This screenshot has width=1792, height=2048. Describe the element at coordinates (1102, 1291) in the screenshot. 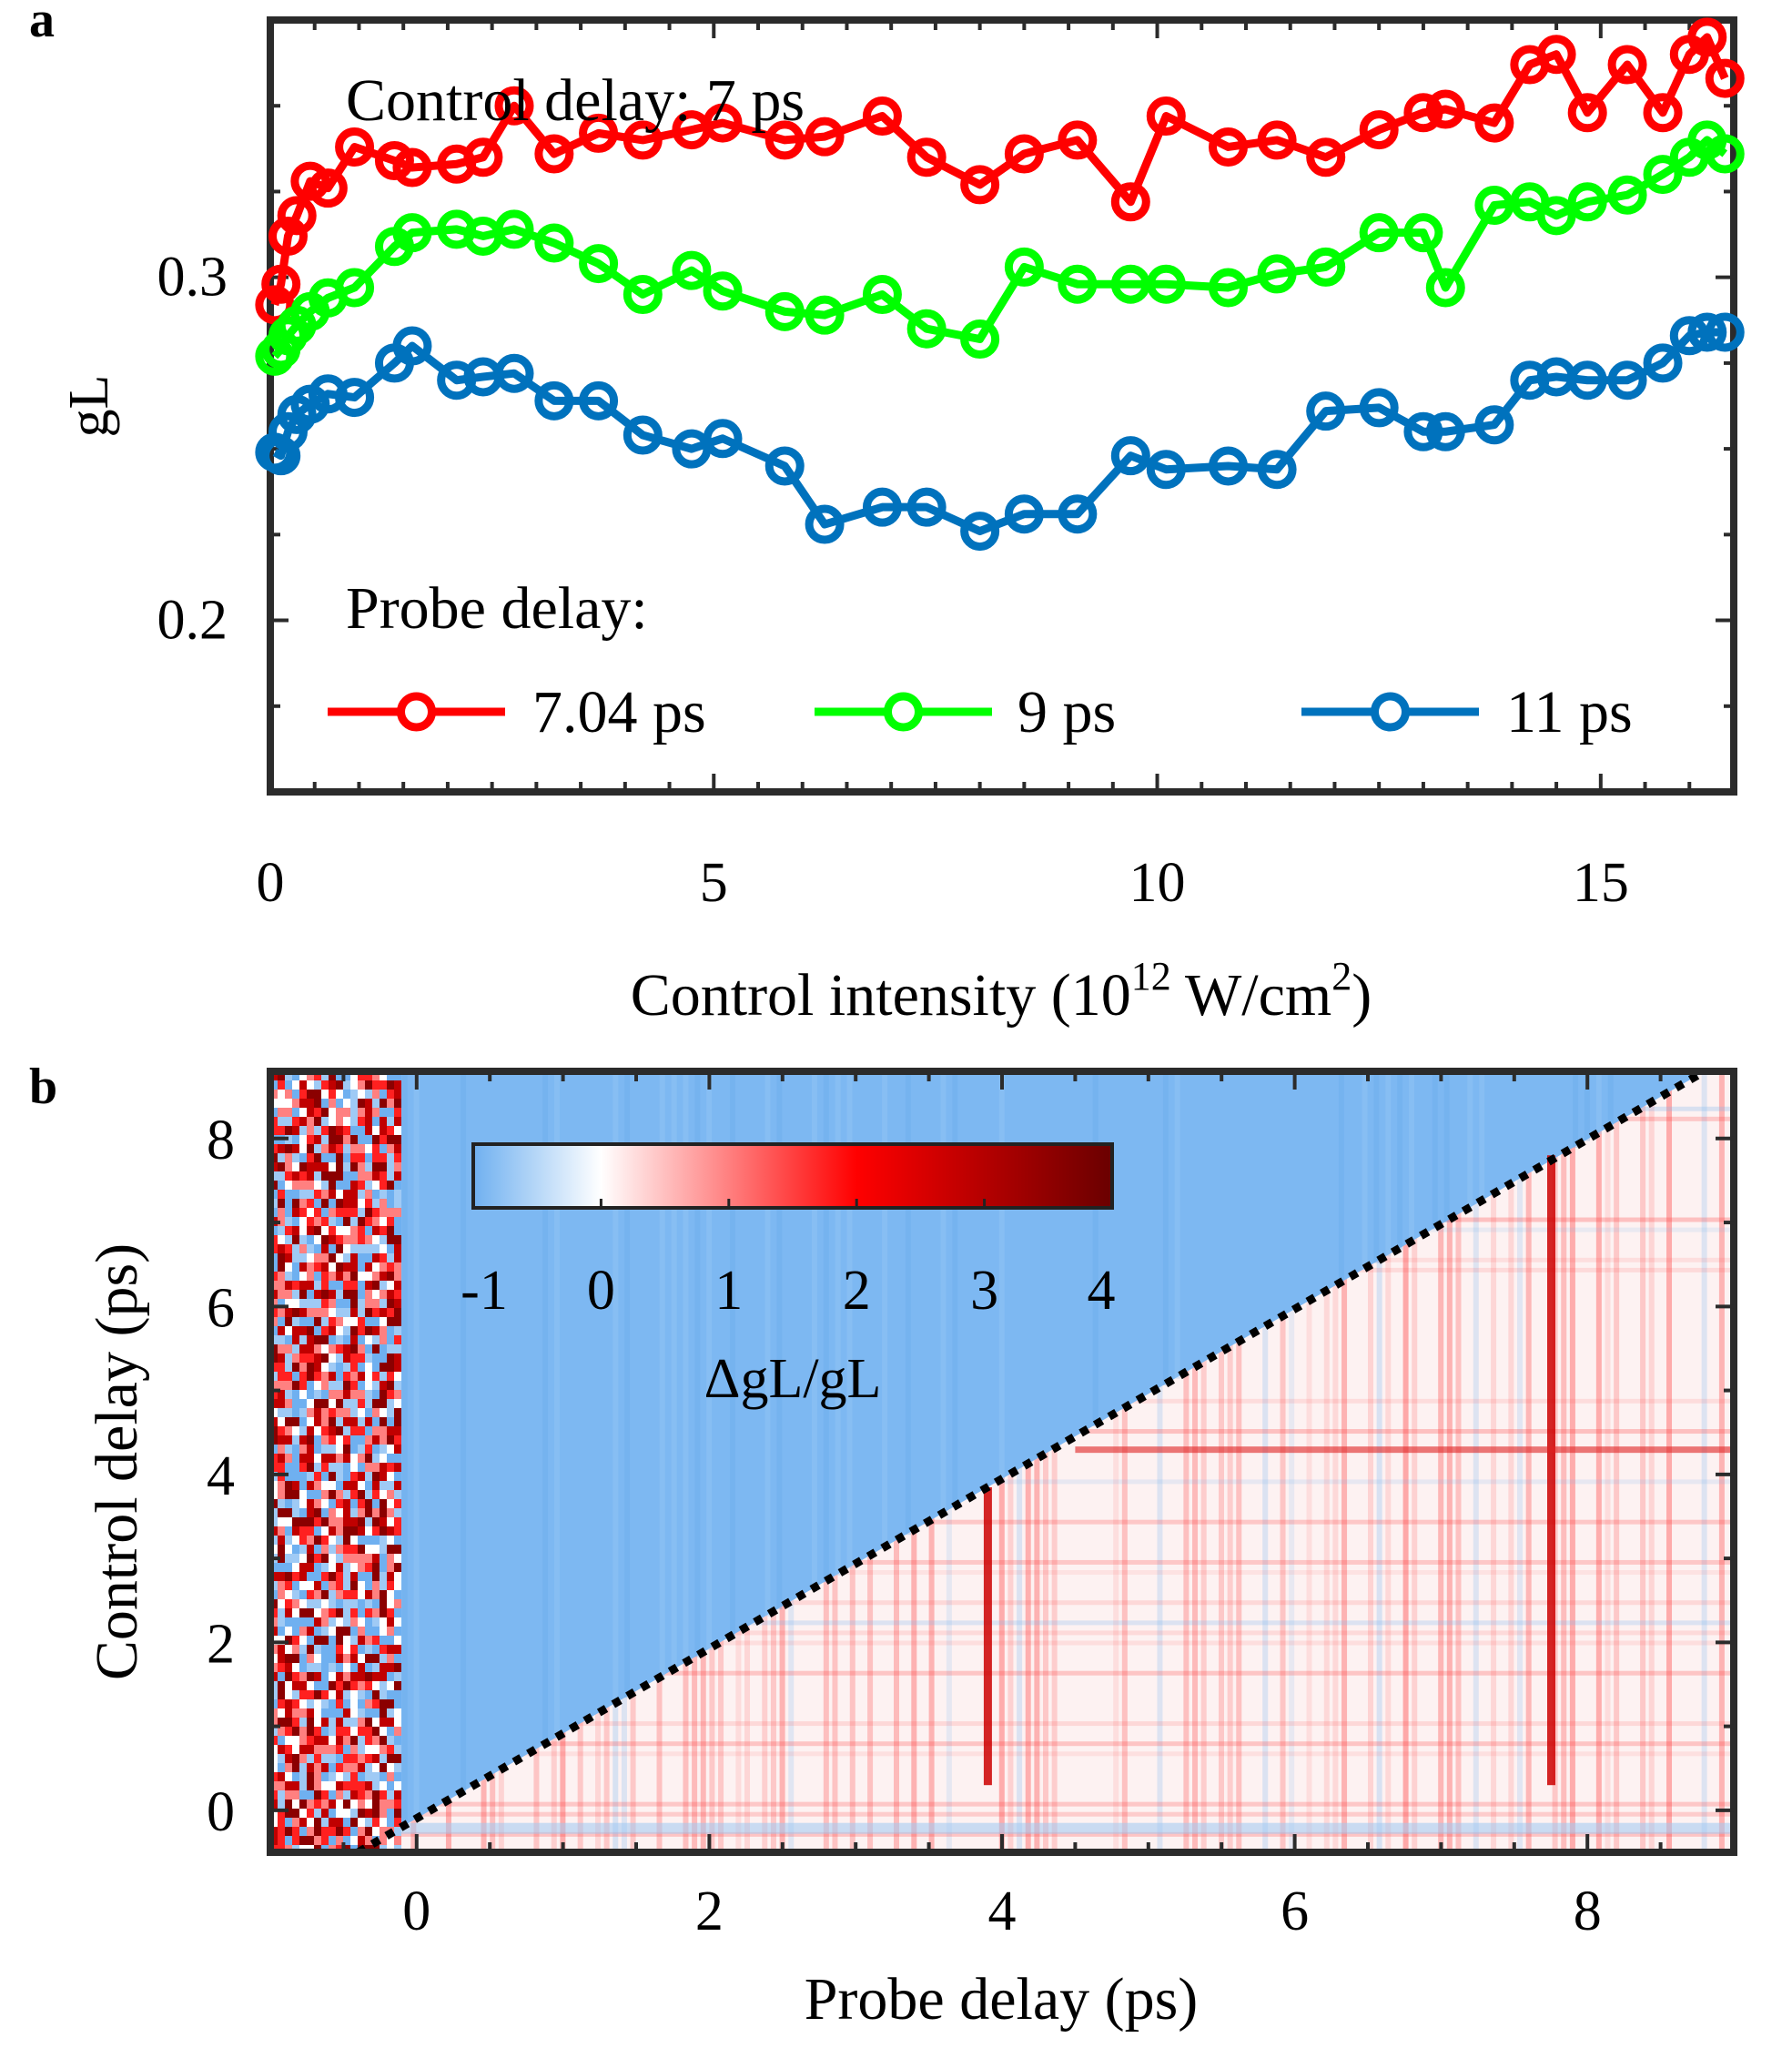

I see `colorbar-tick-label: 4` at that location.